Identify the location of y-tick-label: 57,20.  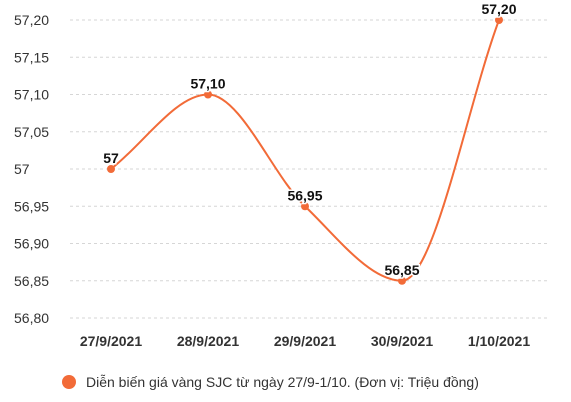
(31, 20).